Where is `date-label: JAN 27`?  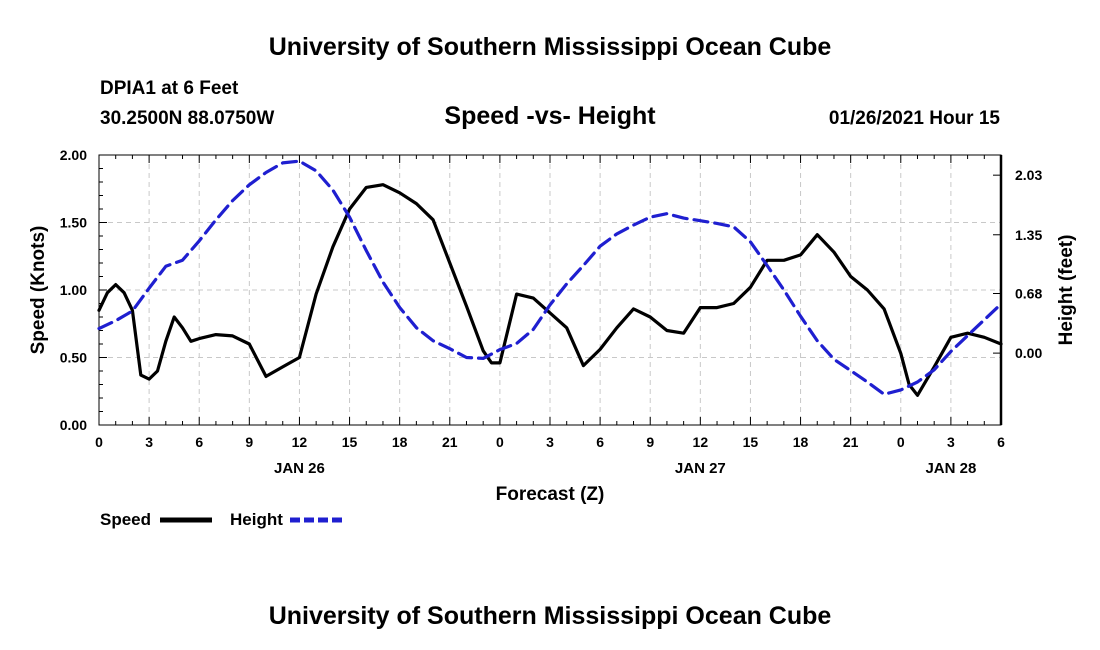 date-label: JAN 27 is located at coordinates (700, 468).